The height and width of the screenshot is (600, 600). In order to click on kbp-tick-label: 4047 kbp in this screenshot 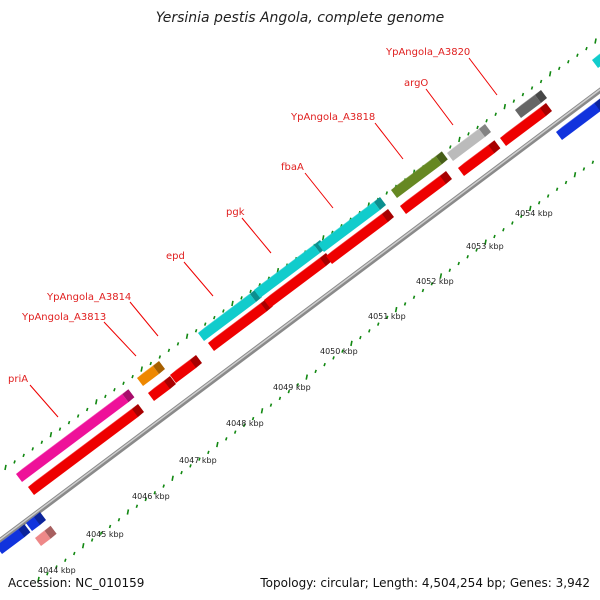, I will do `click(198, 460)`.